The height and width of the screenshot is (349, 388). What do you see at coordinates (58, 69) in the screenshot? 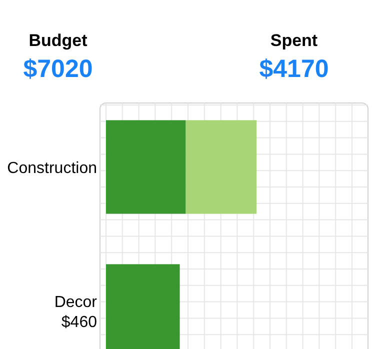
I see `text: $7020` at bounding box center [58, 69].